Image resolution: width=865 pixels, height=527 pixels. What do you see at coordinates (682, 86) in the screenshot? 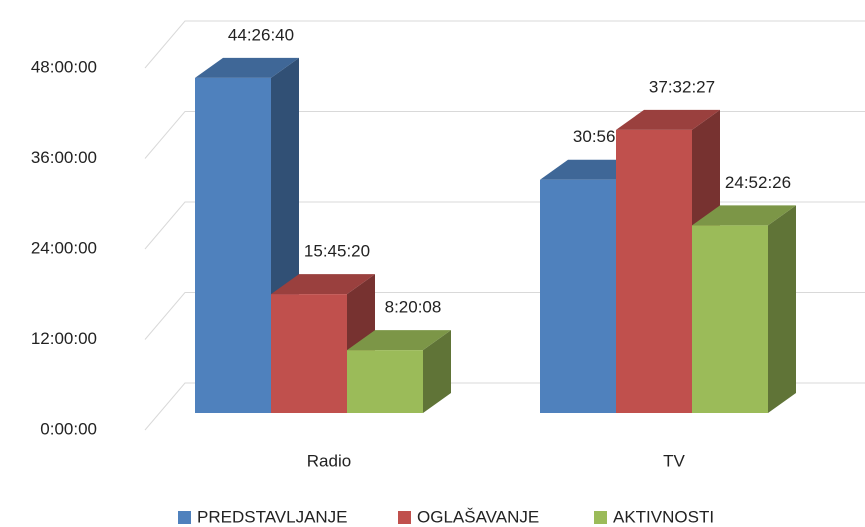
I see `data-label: 37:32:27` at bounding box center [682, 86].